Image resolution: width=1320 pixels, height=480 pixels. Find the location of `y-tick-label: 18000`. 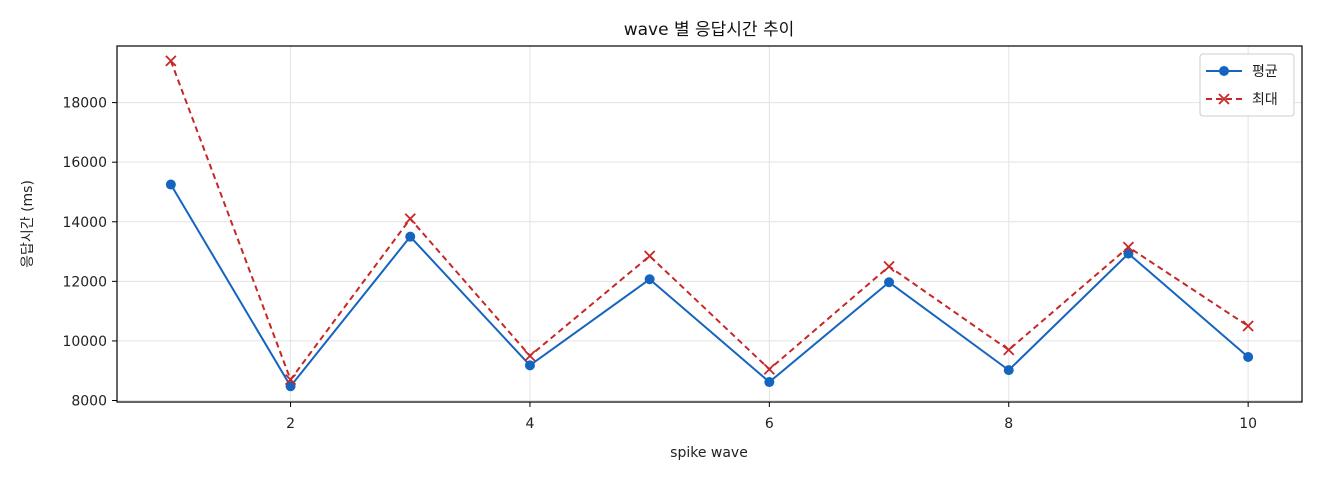

y-tick-label: 18000 is located at coordinates (84, 104).